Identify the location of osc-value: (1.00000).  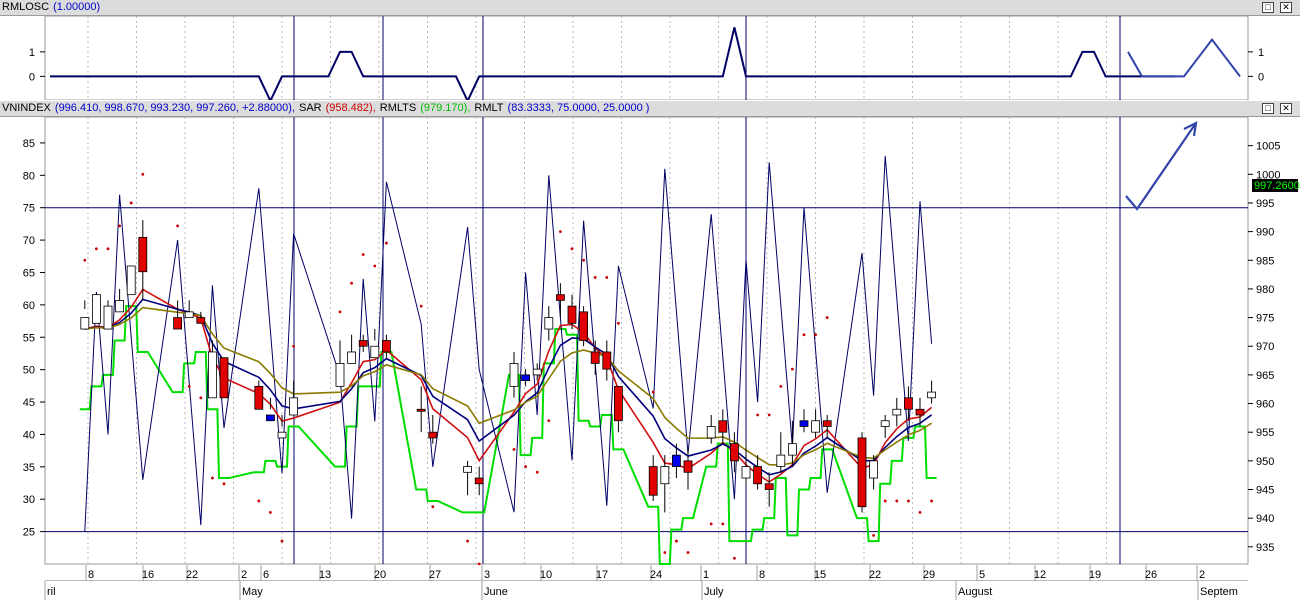
(77, 7).